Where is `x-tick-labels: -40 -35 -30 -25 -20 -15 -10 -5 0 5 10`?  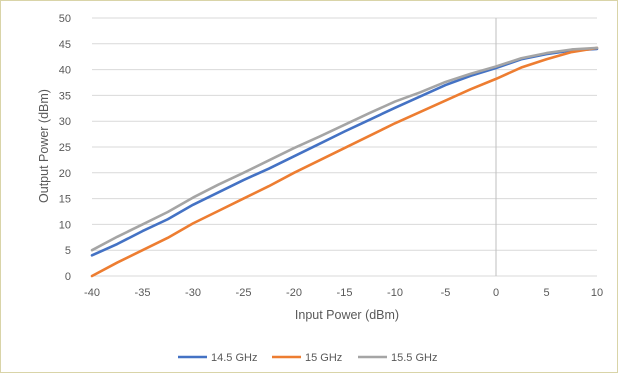 x-tick-labels: -40 -35 -30 -25 -20 -15 -10 -5 0 5 10 is located at coordinates (343, 293).